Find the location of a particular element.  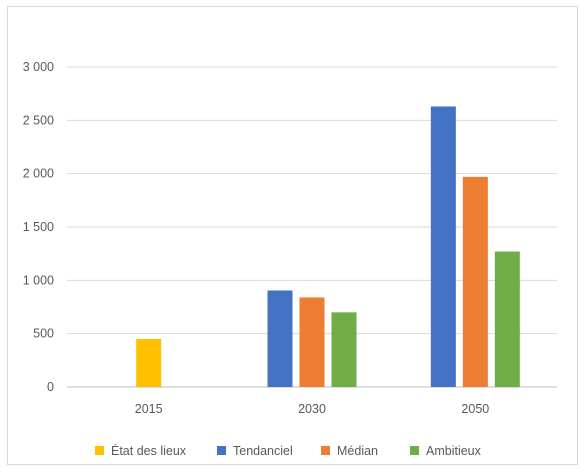

y-tick-label: 0 is located at coordinates (50, 387).